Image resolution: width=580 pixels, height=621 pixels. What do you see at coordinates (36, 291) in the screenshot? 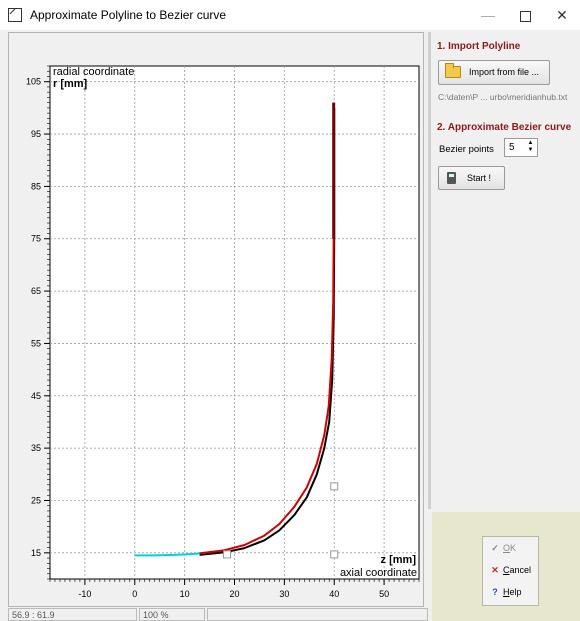
I see `y-tick-label: 65` at bounding box center [36, 291].